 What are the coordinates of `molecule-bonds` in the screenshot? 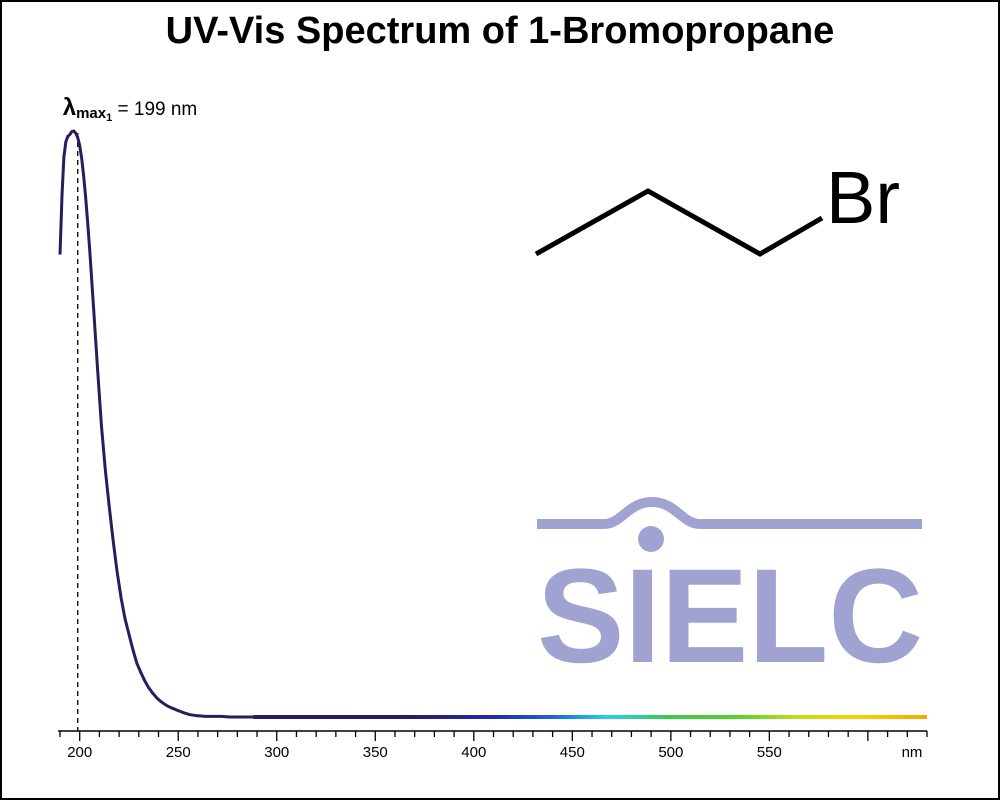 It's located at (679, 222).